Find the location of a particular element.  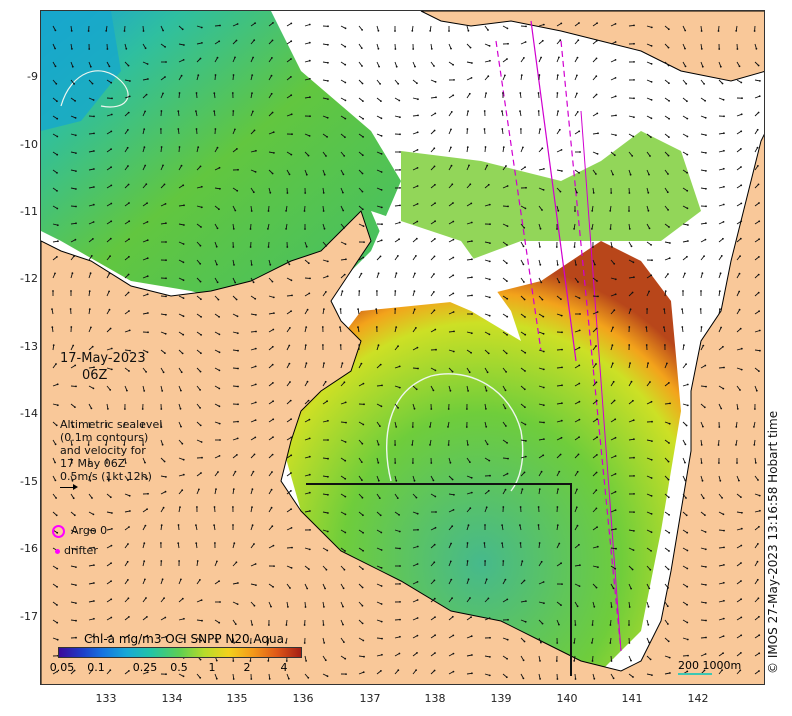

colorbar-tick: 0.05 is located at coordinates (62, 667).